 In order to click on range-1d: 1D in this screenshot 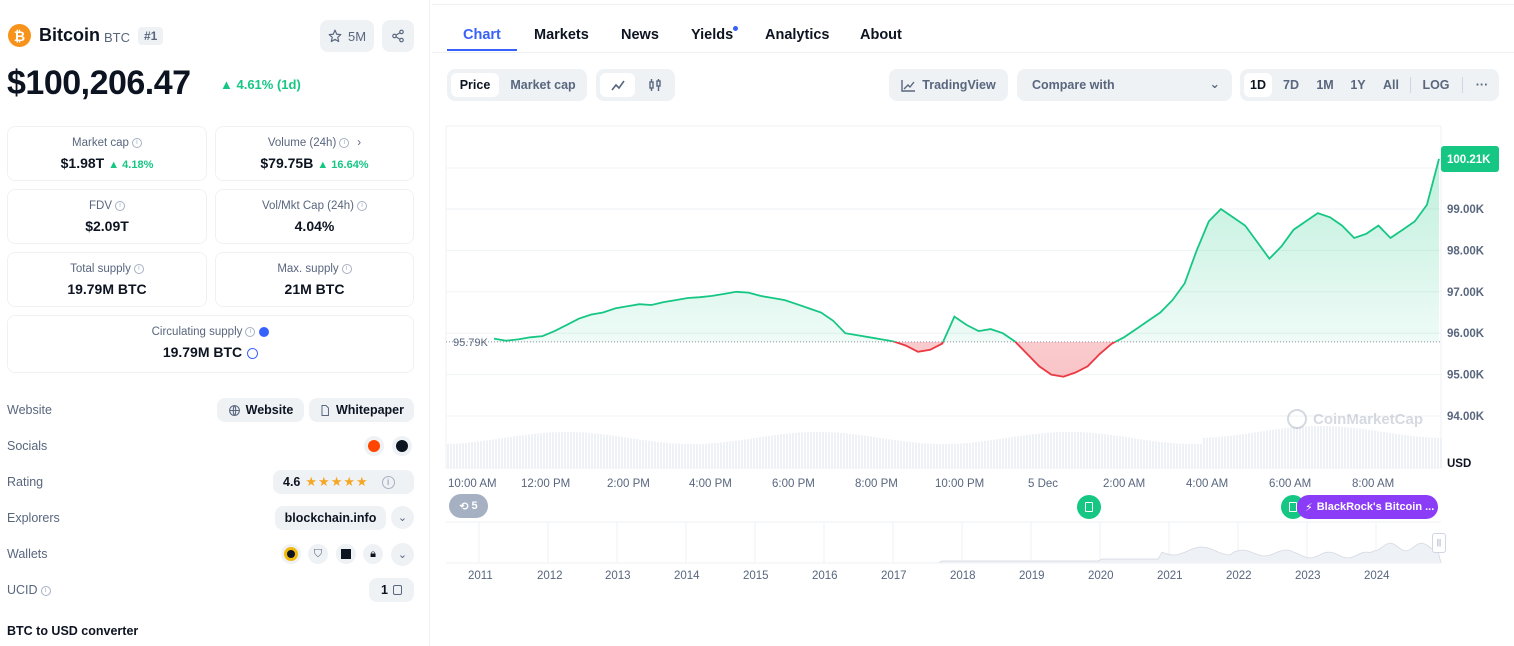, I will do `click(1258, 85)`.